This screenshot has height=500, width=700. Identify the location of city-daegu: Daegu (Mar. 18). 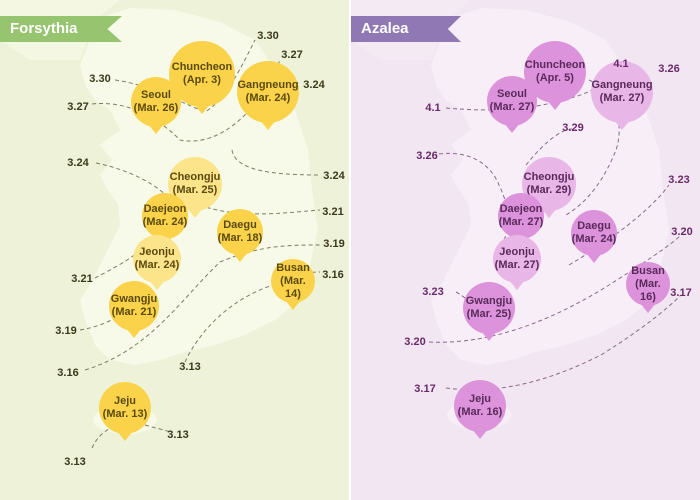
(240, 232).